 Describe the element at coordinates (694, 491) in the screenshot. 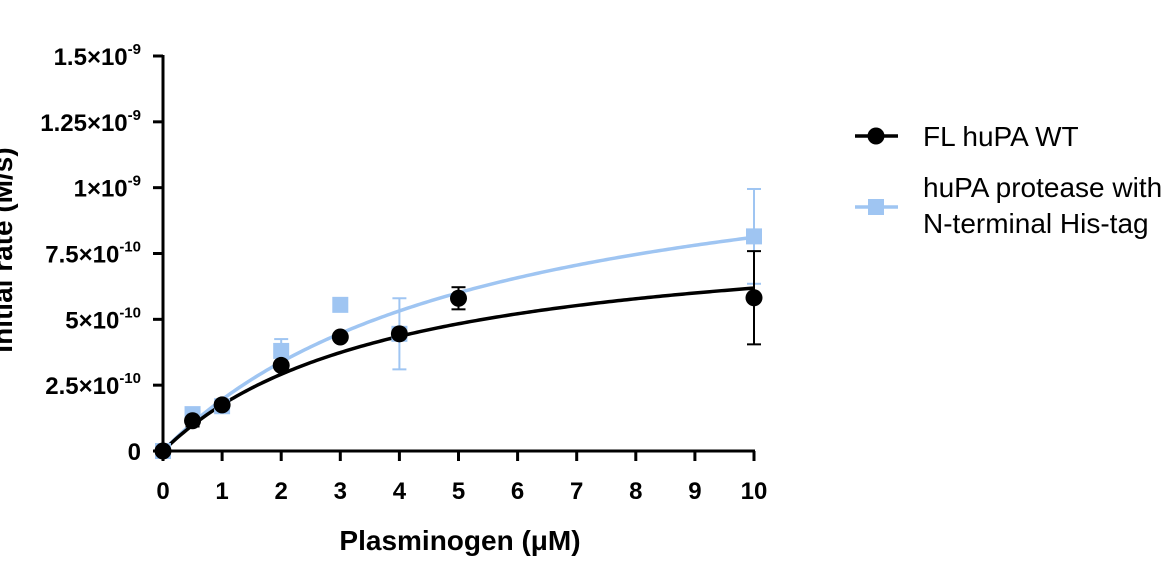

I see `x-tick-label: 9` at that location.